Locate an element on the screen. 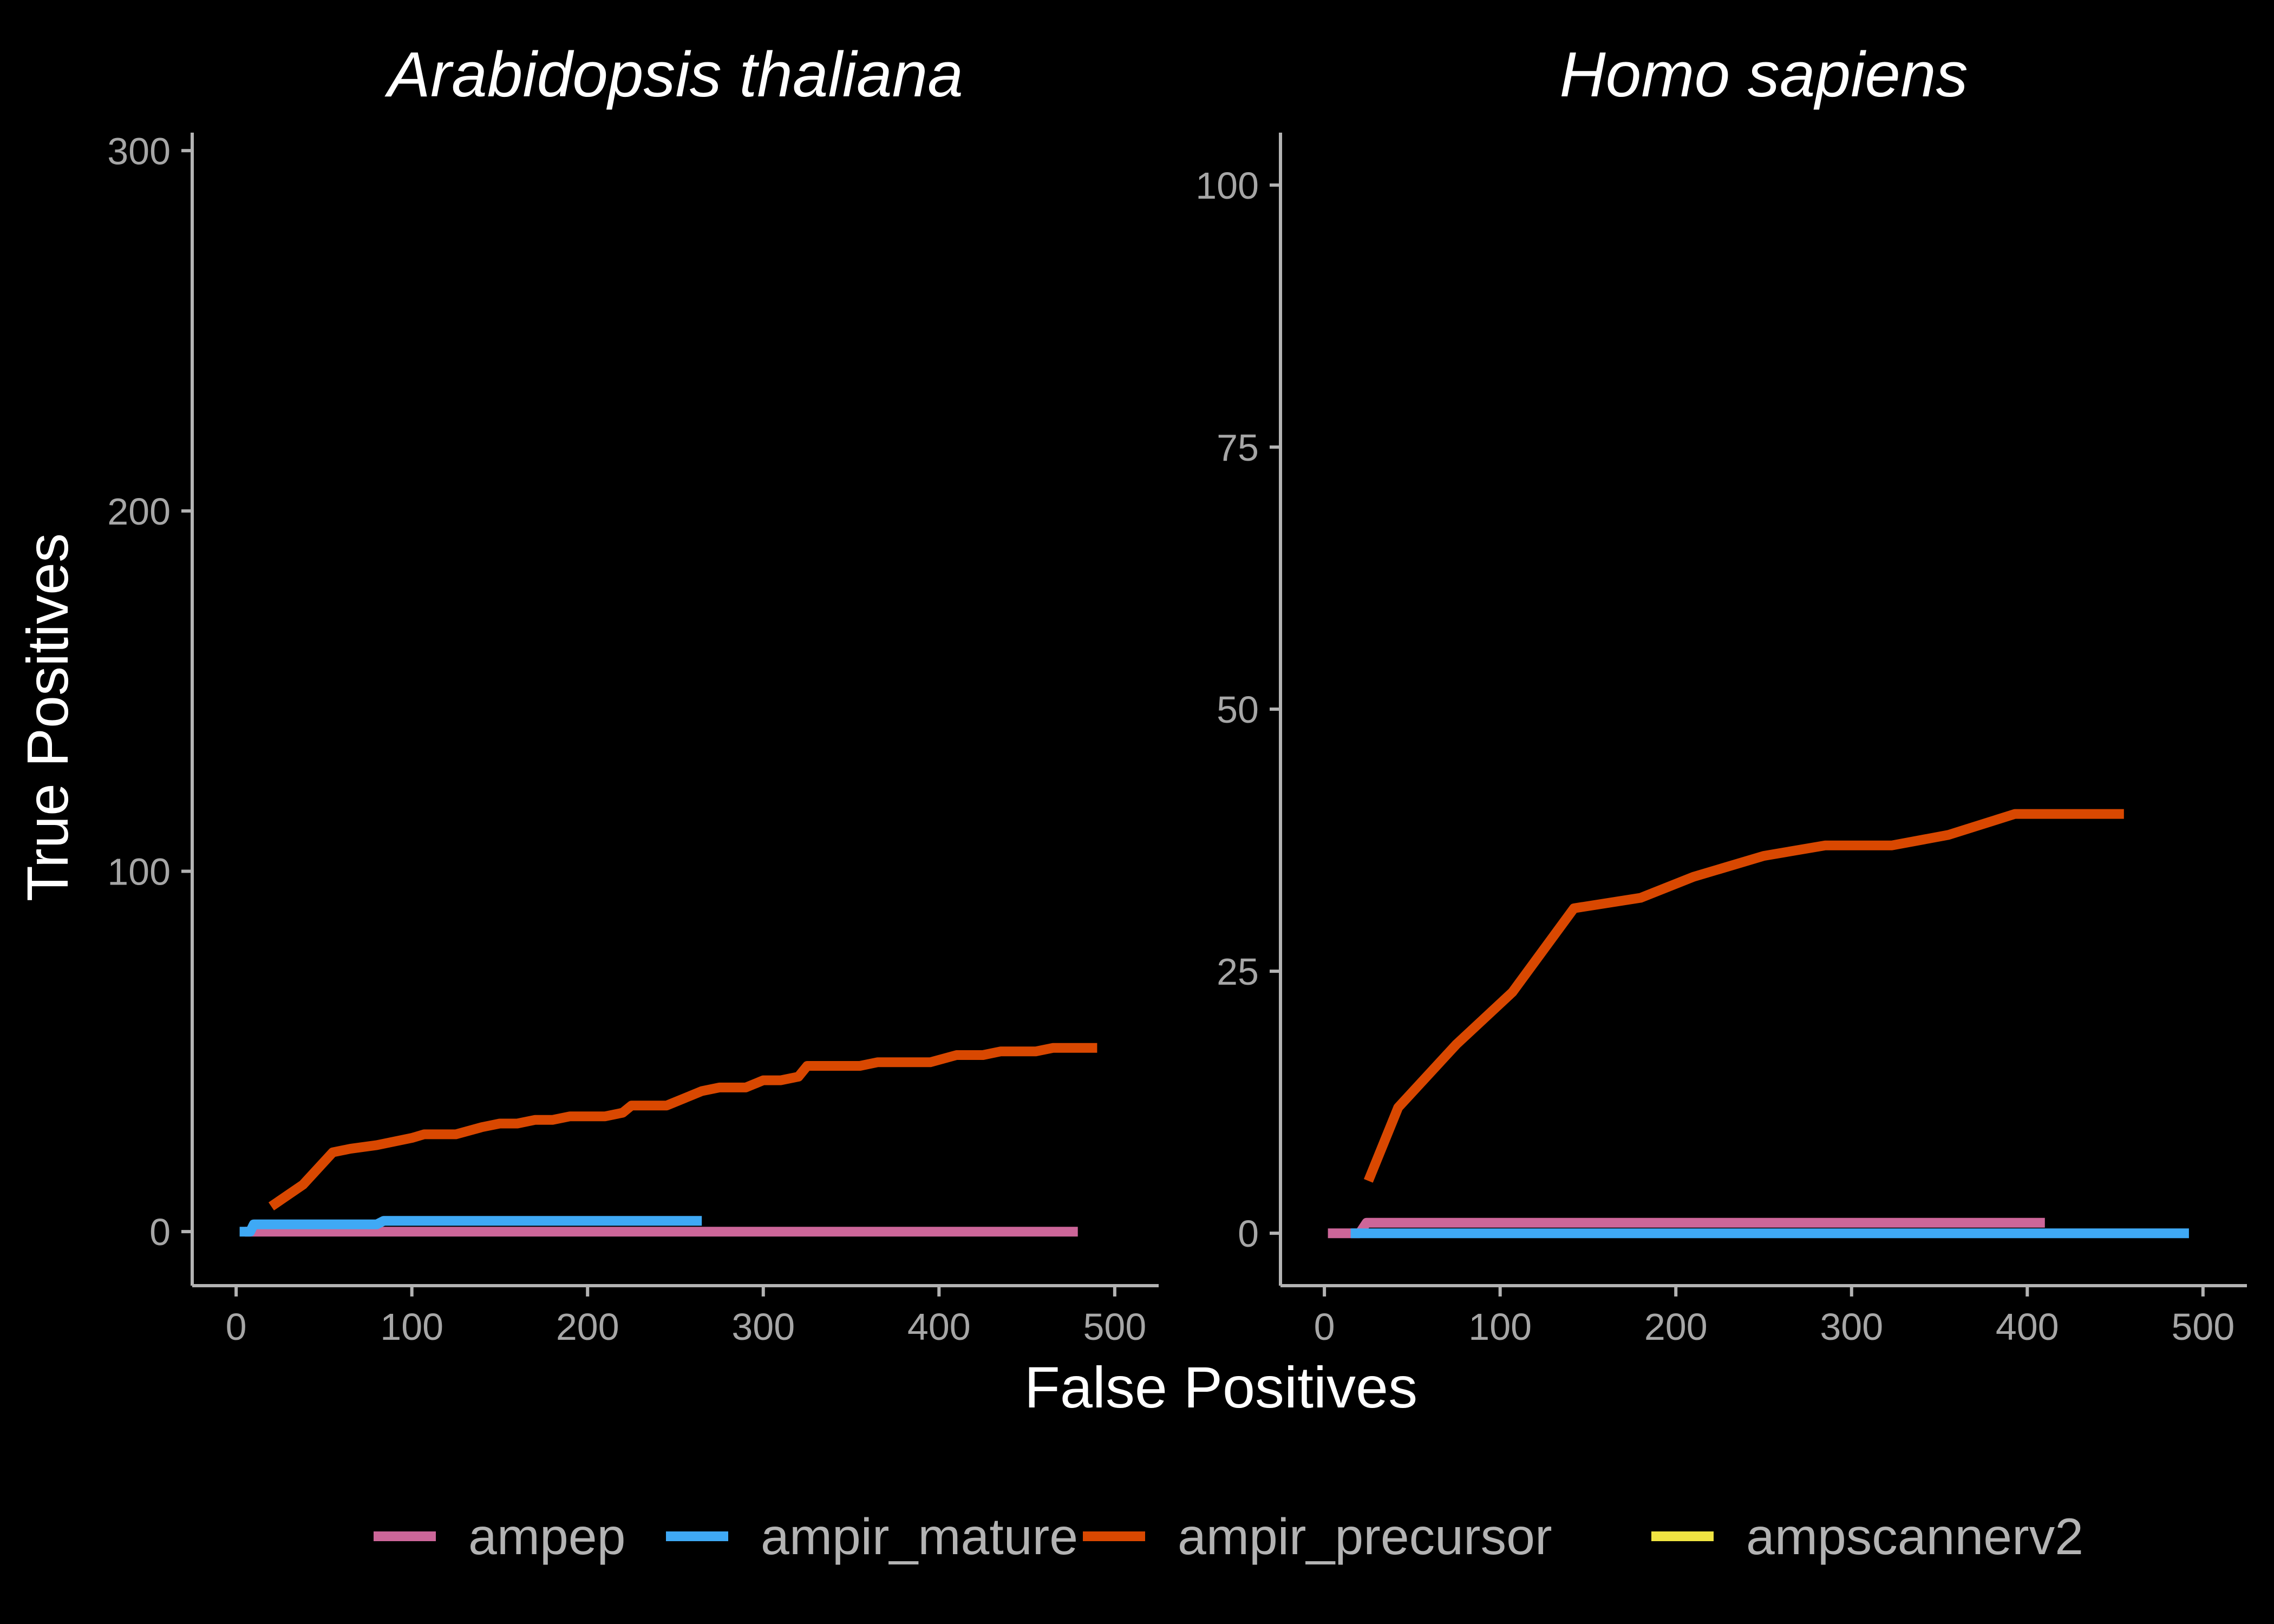 This screenshot has width=2274, height=1624. y-axis-title: True Positives is located at coordinates (48, 717).